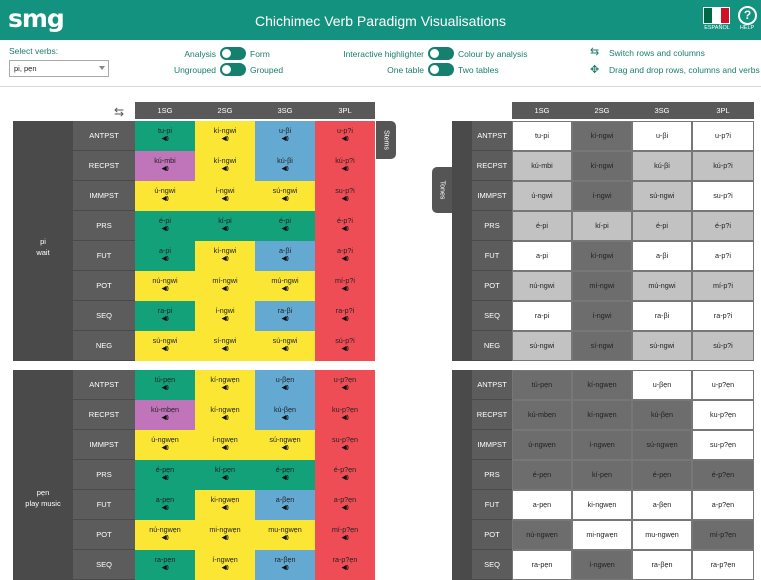  What do you see at coordinates (542, 415) in the screenshot?
I see `tone-cell: kú-mbẹn` at bounding box center [542, 415].